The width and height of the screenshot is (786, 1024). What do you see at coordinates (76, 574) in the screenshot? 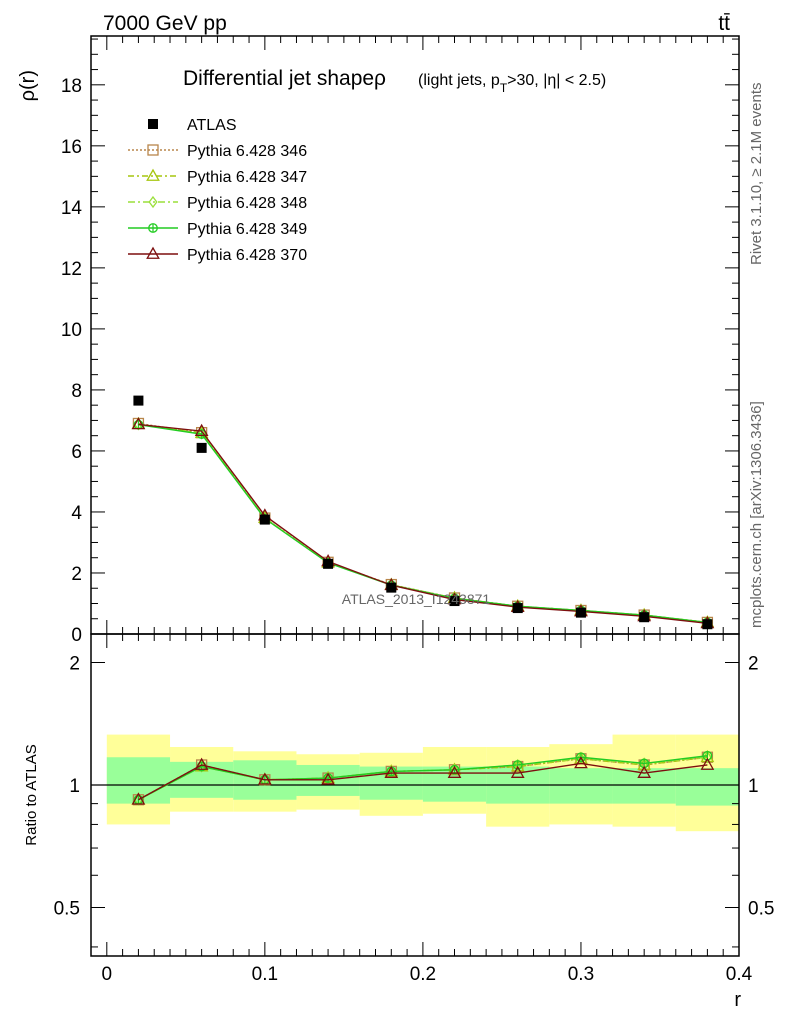
I see `y-tick-label: 2` at bounding box center [76, 574].